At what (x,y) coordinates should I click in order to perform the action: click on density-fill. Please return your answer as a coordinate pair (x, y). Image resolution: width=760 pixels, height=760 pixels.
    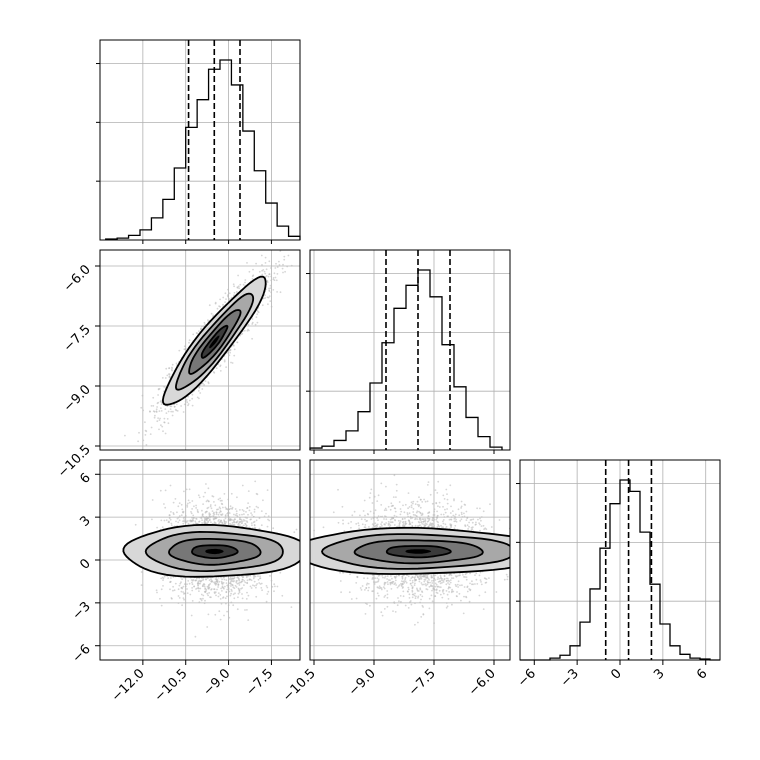
    Looking at the image, I should click on (214, 342).